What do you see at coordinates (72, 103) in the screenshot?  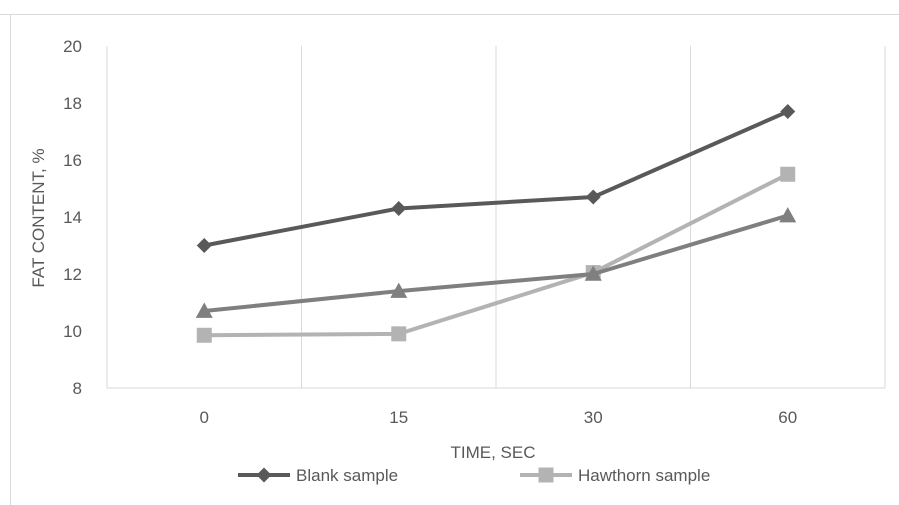 I see `y-tick-label: 18` at bounding box center [72, 103].